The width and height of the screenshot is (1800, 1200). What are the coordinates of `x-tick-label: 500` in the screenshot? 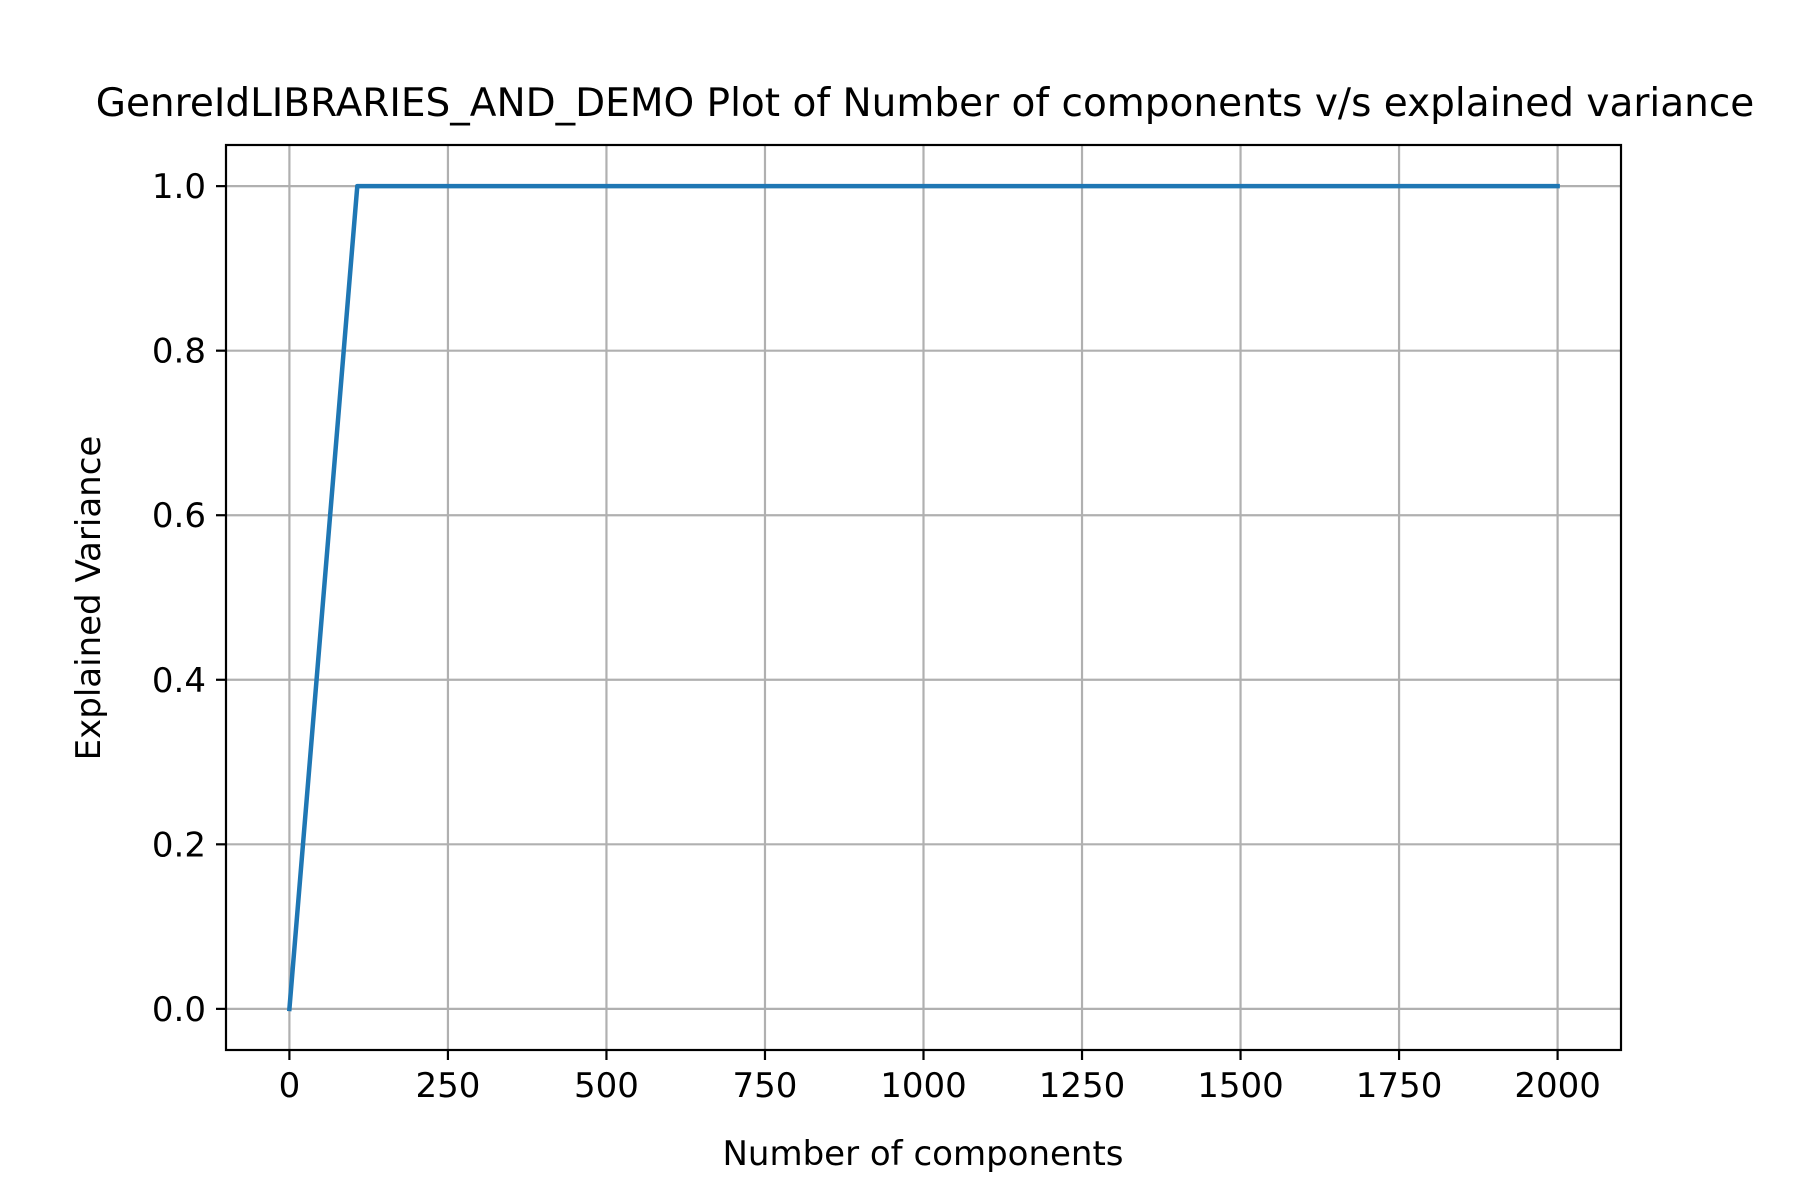 It's located at (606, 1086).